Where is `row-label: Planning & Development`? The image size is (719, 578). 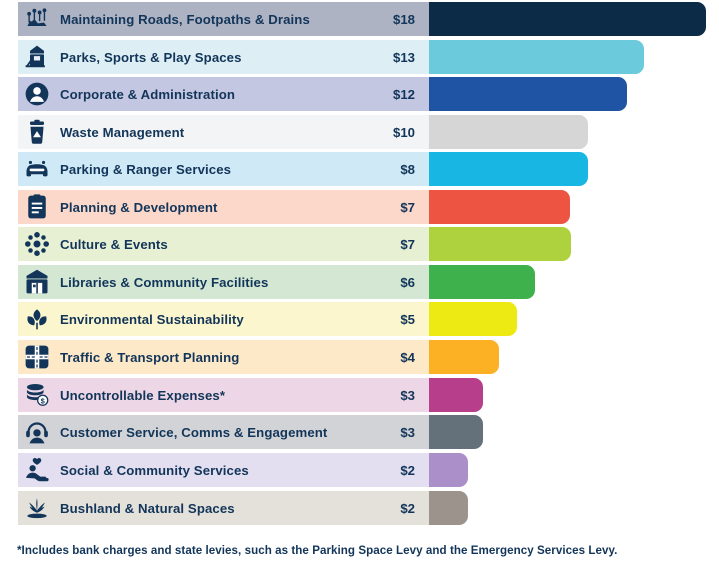 row-label: Planning & Development is located at coordinates (139, 207).